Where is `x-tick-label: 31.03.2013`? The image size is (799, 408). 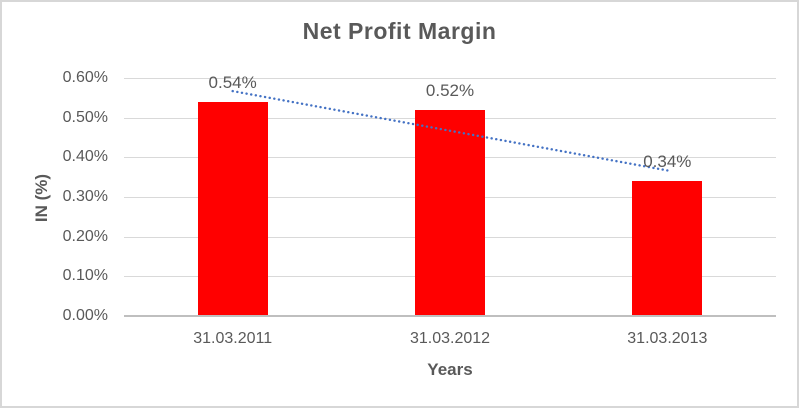
x-tick-label: 31.03.2013 is located at coordinates (667, 338).